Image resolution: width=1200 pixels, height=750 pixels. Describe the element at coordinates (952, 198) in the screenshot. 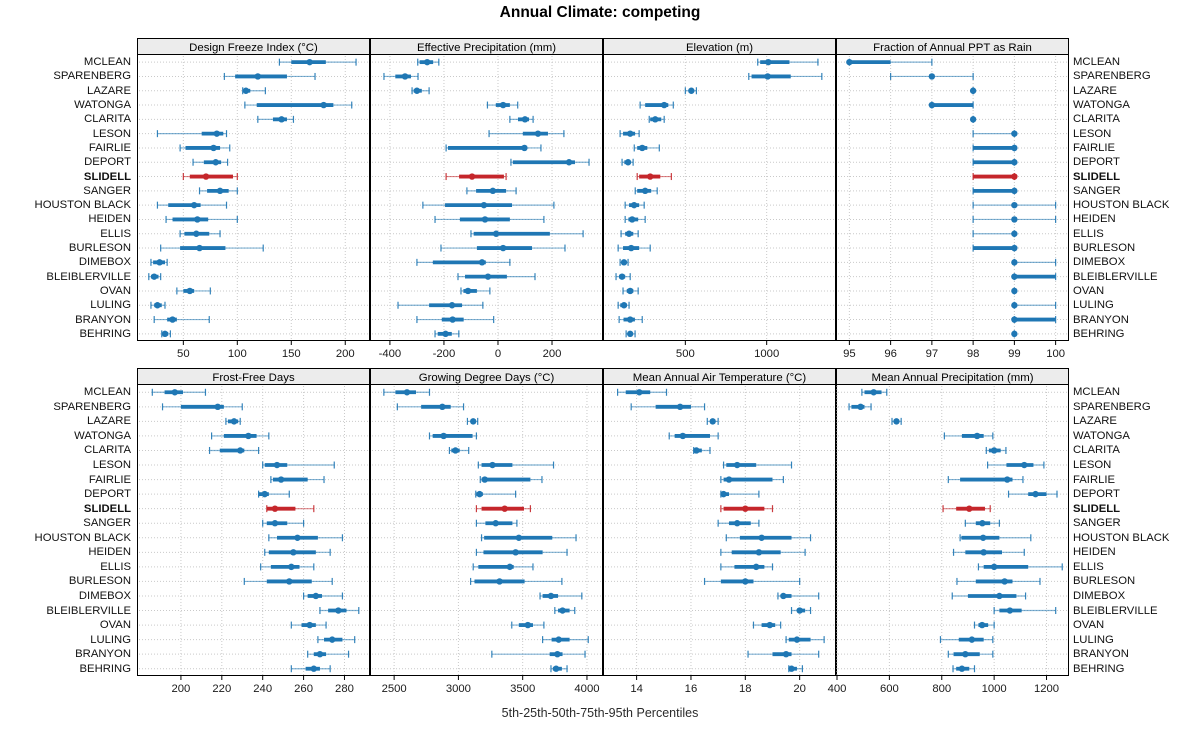

I see `gridlines` at that location.